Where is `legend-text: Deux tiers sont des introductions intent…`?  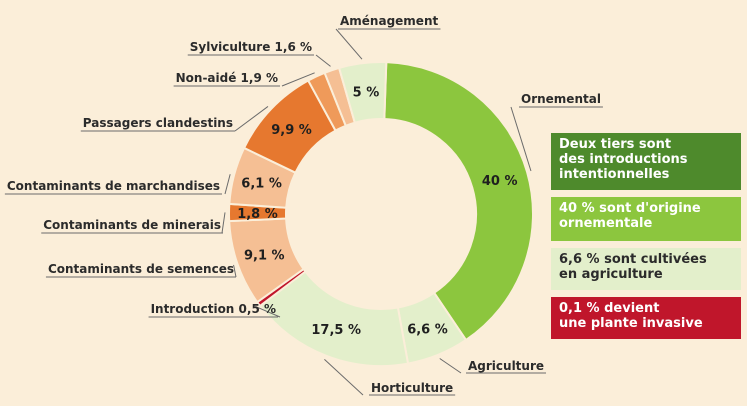 legend-text: Deux tiers sont des introductions intent… is located at coordinates (623, 159).